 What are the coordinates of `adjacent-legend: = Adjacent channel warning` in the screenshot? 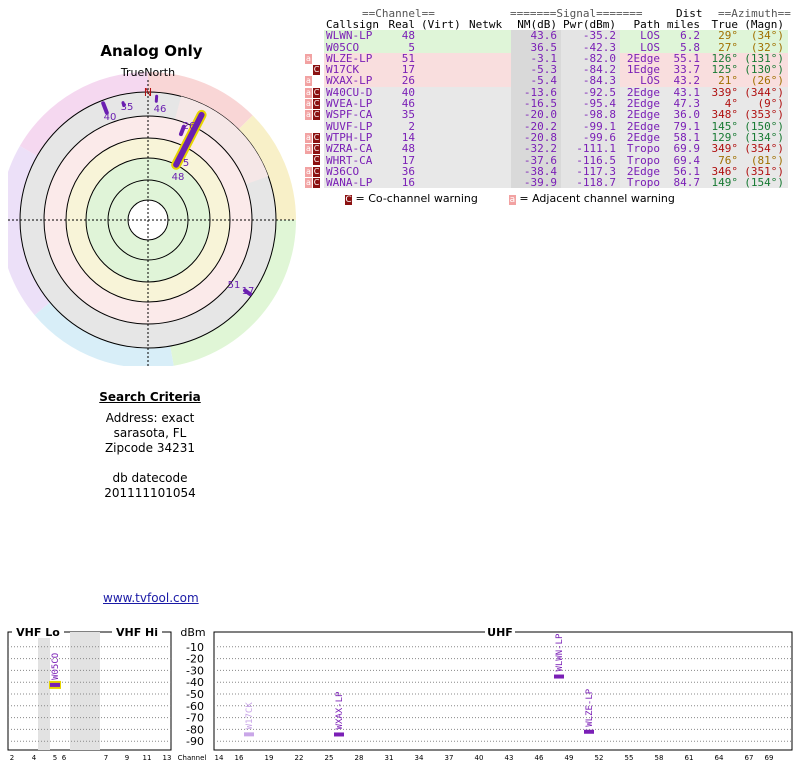 It's located at (597, 198).